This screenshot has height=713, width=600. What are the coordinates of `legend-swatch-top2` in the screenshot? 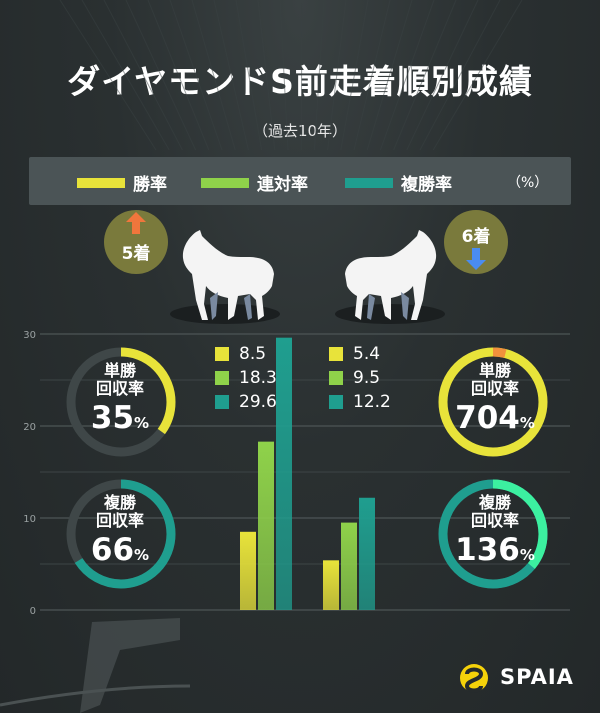 It's located at (225, 182).